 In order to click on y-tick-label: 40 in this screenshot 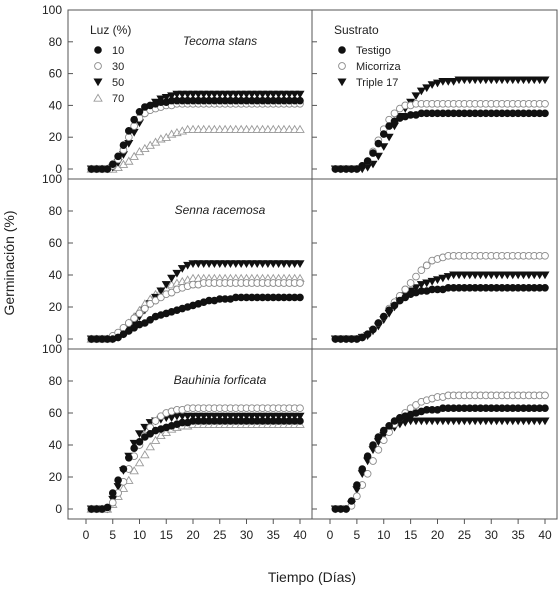, I will do `click(56, 105)`.